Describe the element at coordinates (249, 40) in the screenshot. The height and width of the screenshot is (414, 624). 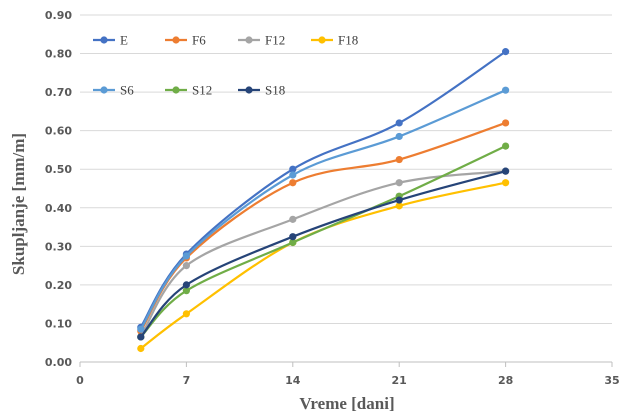
I see `legend-marker-f12` at that location.